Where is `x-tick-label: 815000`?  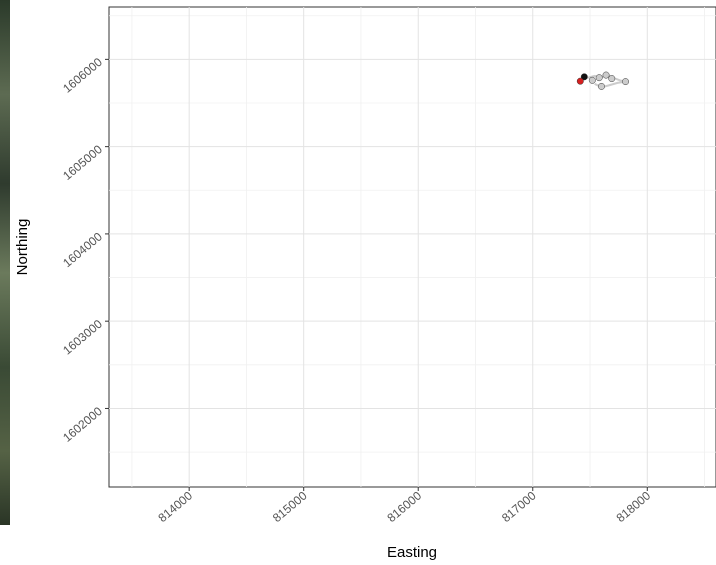
x-tick-label: 815000 is located at coordinates (290, 506).